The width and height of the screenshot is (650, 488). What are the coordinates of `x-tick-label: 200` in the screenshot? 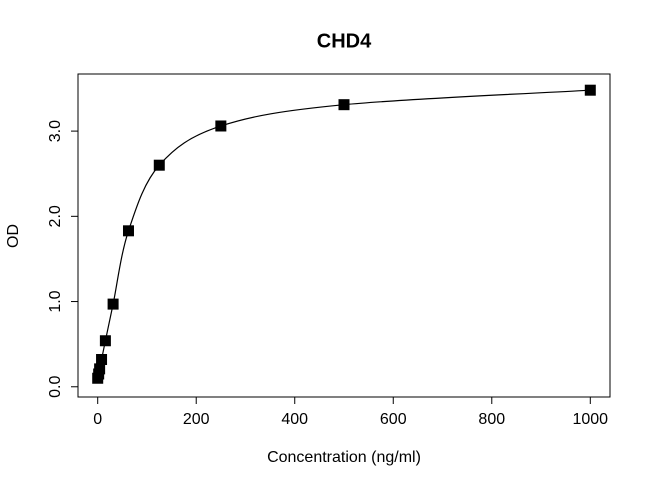 It's located at (196, 419).